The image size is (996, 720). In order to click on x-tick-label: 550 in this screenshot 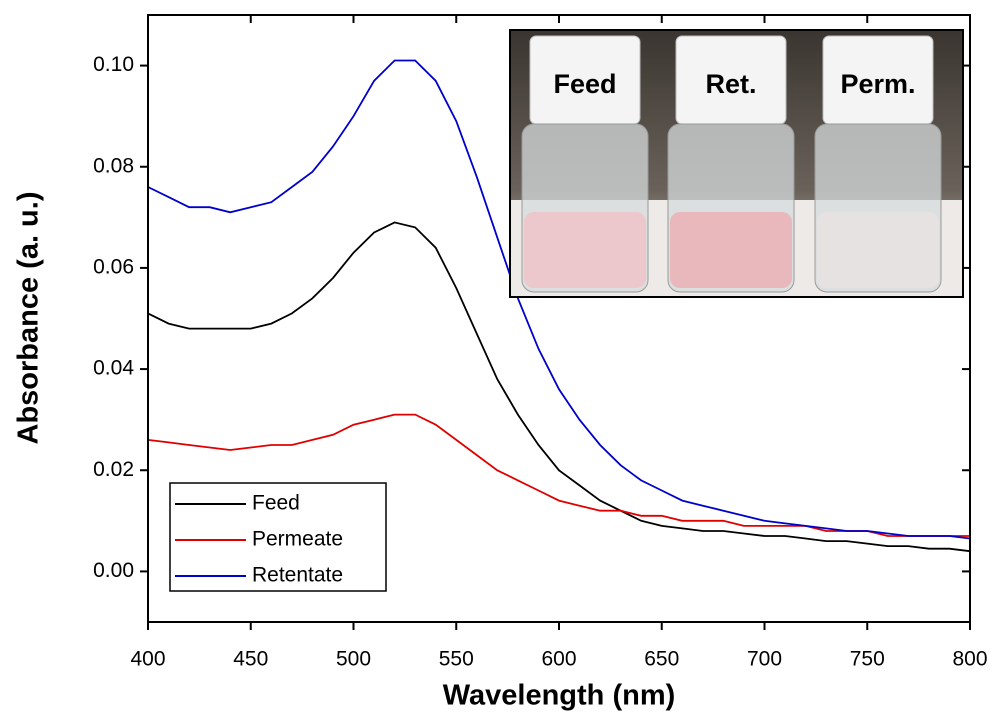, I will do `click(456, 659)`.